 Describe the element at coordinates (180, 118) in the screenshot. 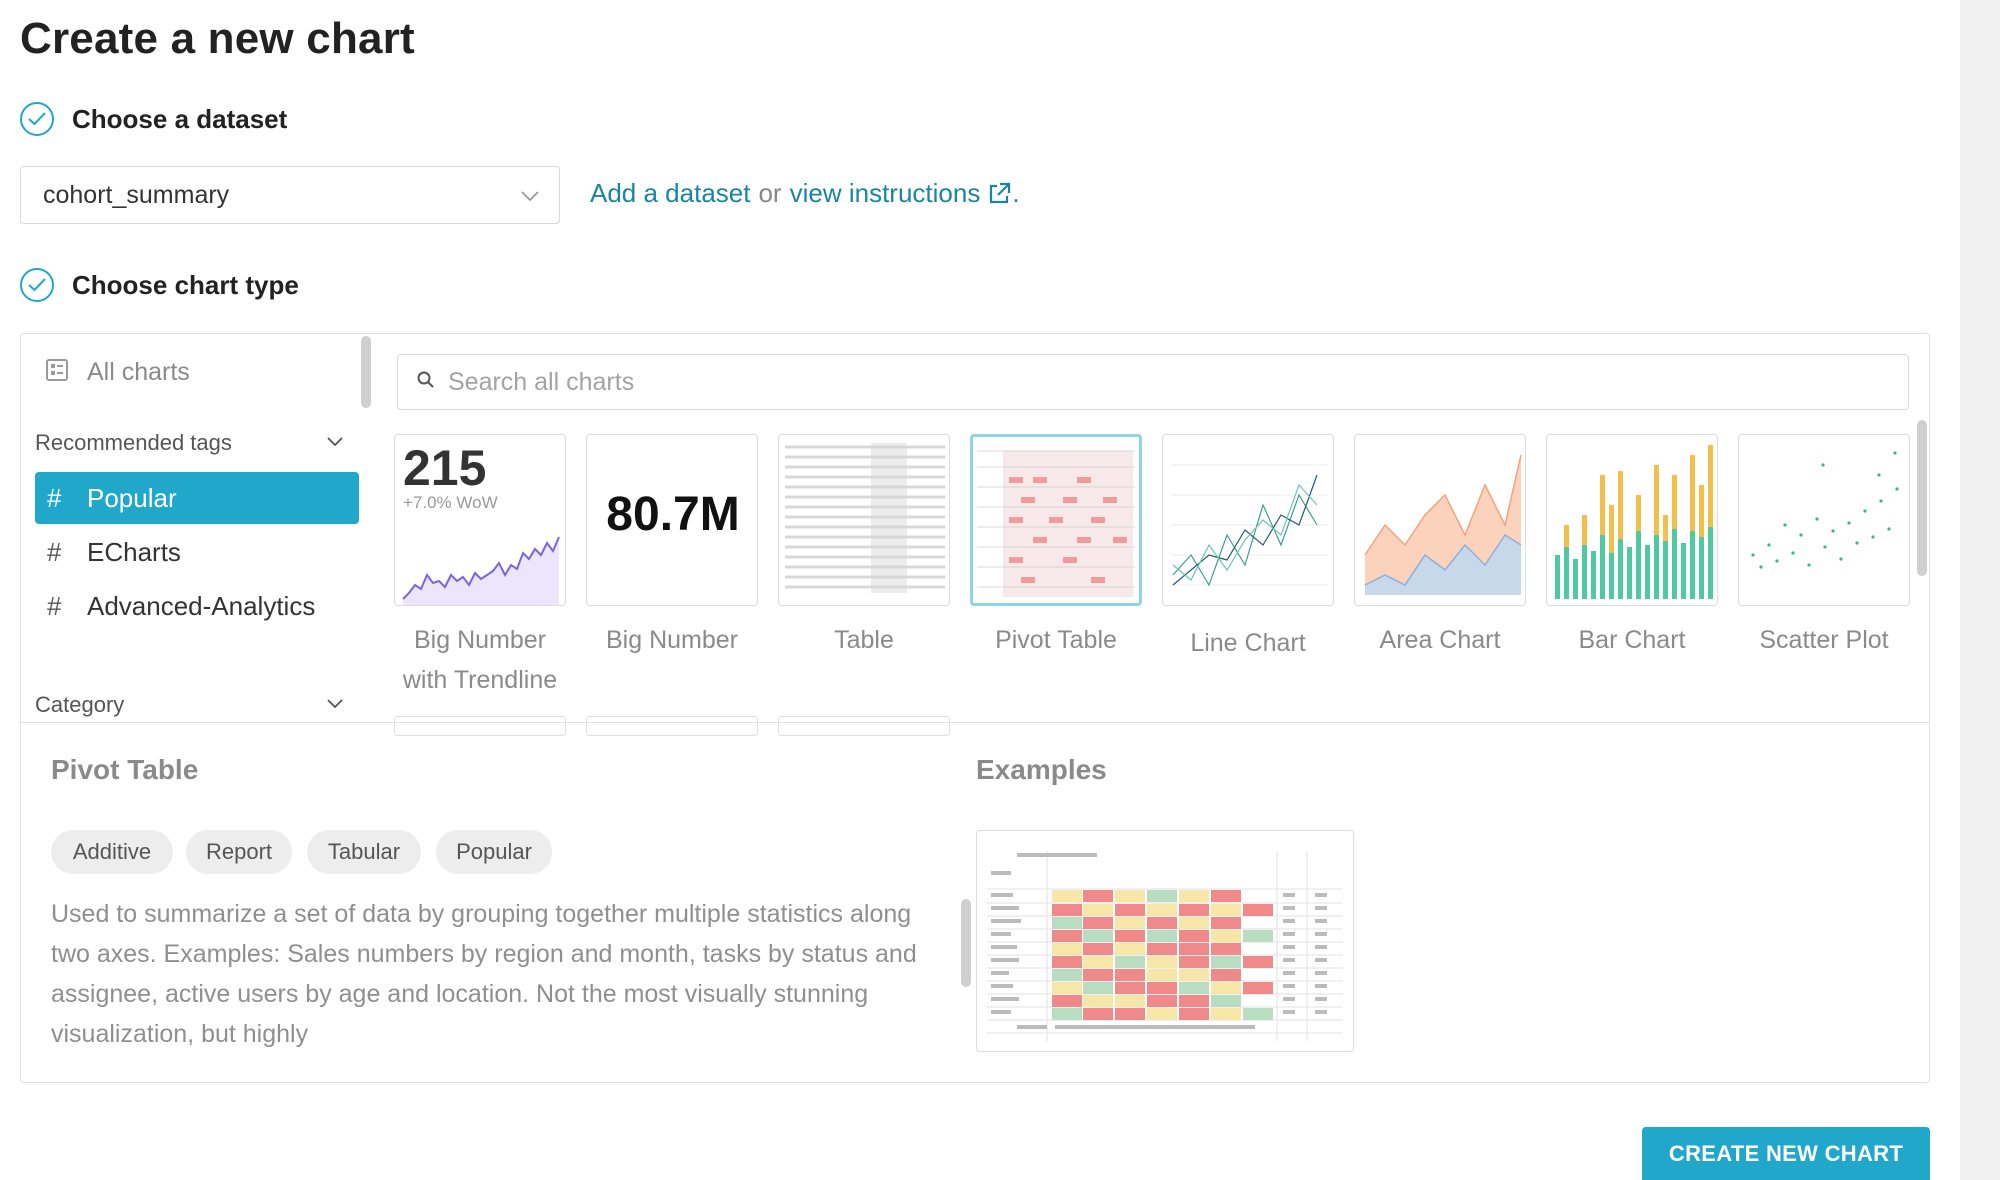

I see `step-label: Choose a dataset` at that location.